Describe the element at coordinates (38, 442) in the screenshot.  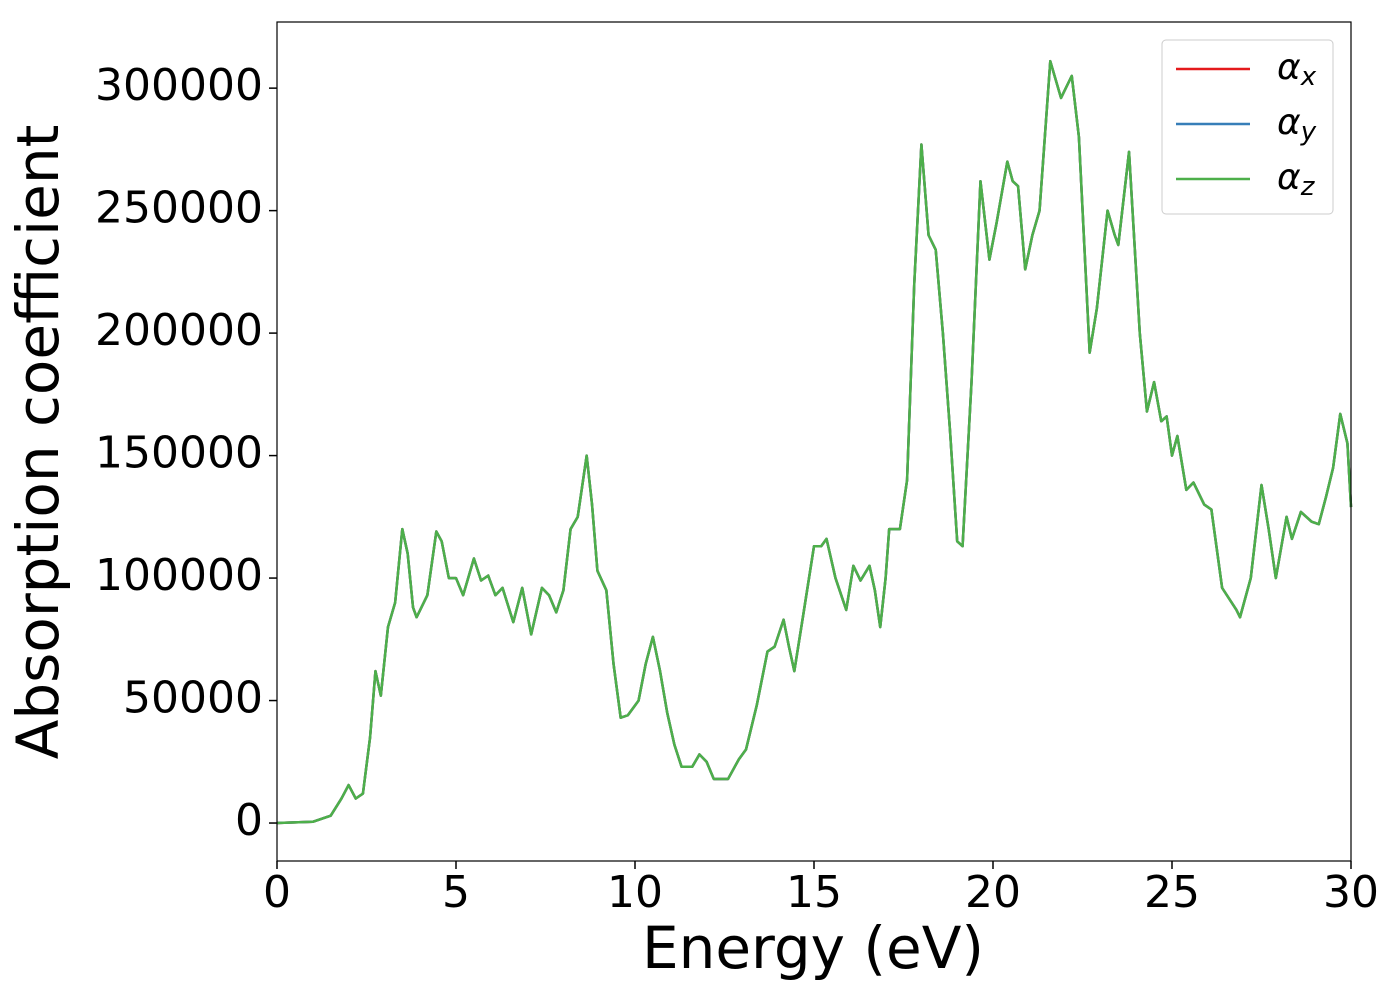
I see `y-axis-label: Absorption coefficient` at that location.